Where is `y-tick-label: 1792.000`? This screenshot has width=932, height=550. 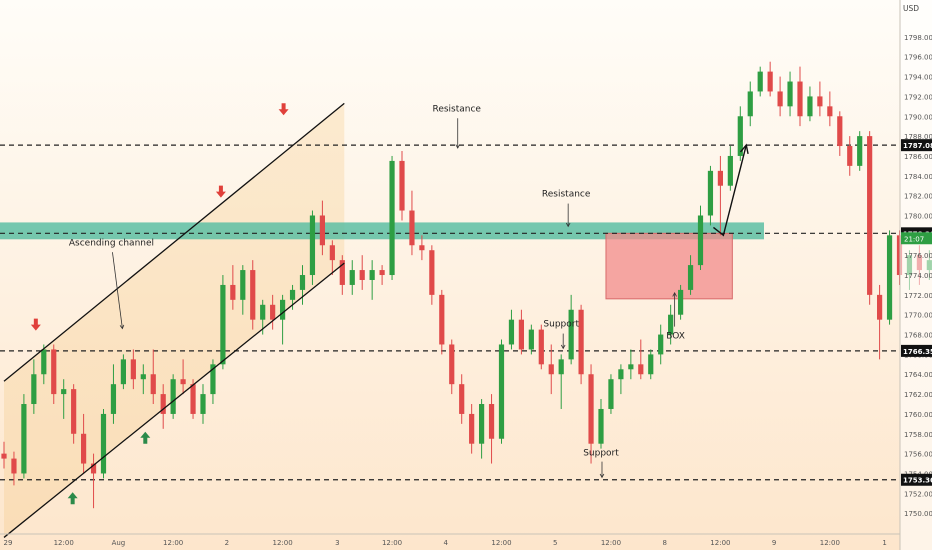
y-tick-label: 1792.000 is located at coordinates (918, 97).